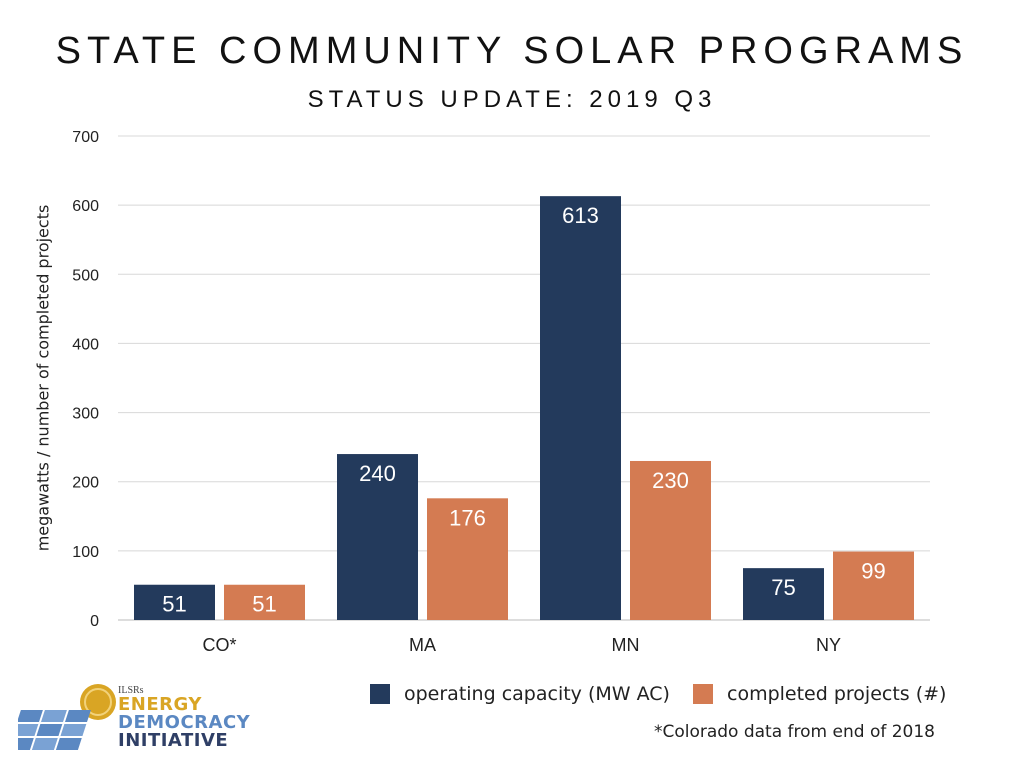  I want to click on legend-item-operating: operating capacity (MW AC), so click(520, 694).